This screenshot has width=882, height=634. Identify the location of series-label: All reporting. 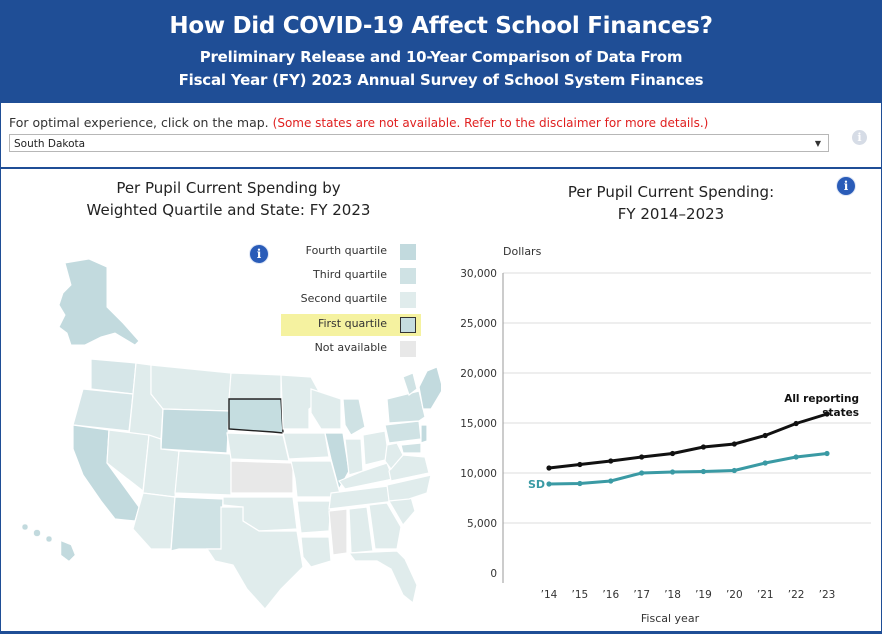
(821, 399).